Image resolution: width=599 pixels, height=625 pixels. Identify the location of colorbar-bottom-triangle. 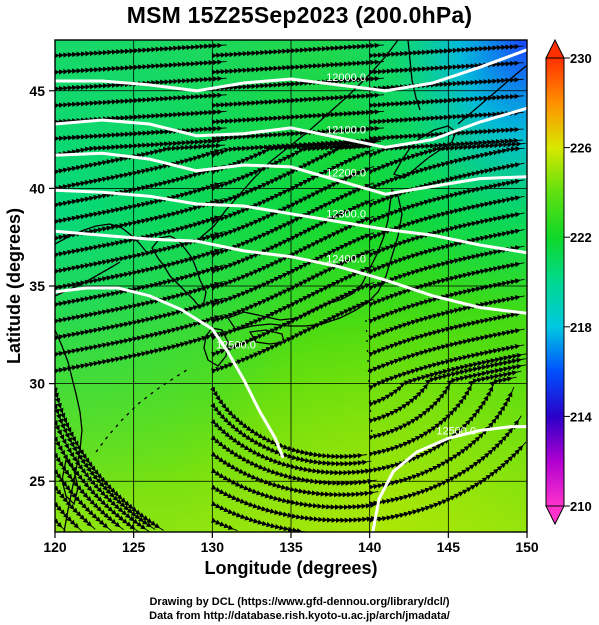
(555, 515).